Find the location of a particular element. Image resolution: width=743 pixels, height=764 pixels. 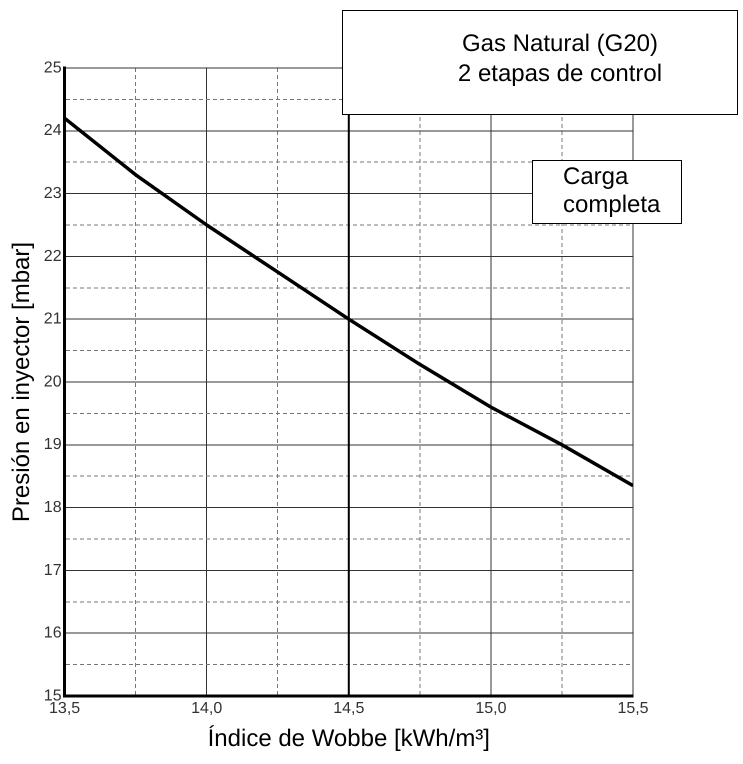

x-axis-title: Índice de Wobbe [kWh/m³] is located at coordinates (349, 738).